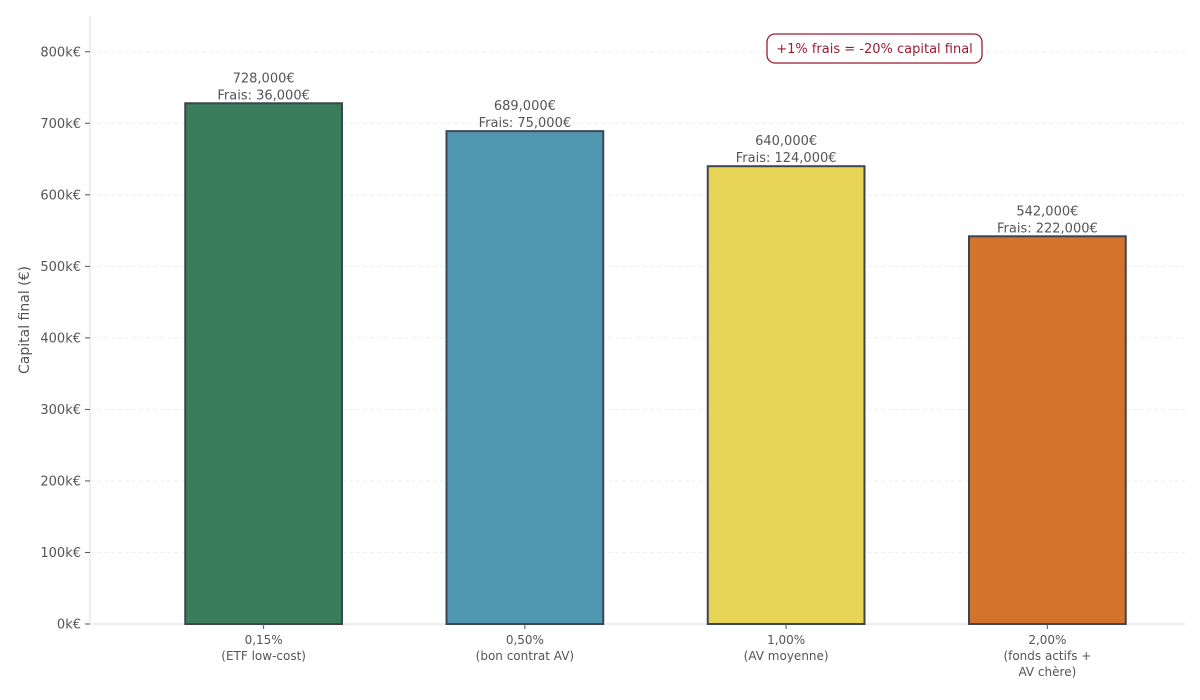  Describe the element at coordinates (60, 553) in the screenshot. I see `y-tick-label: 100k€` at that location.